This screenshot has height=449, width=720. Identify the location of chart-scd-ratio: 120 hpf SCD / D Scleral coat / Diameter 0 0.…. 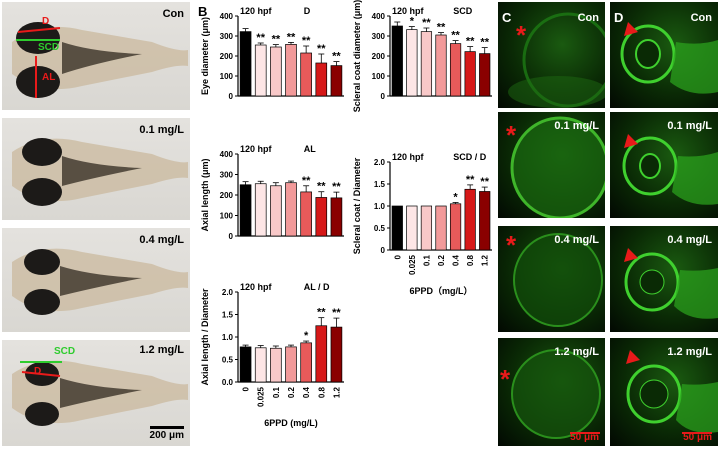
(422, 224).